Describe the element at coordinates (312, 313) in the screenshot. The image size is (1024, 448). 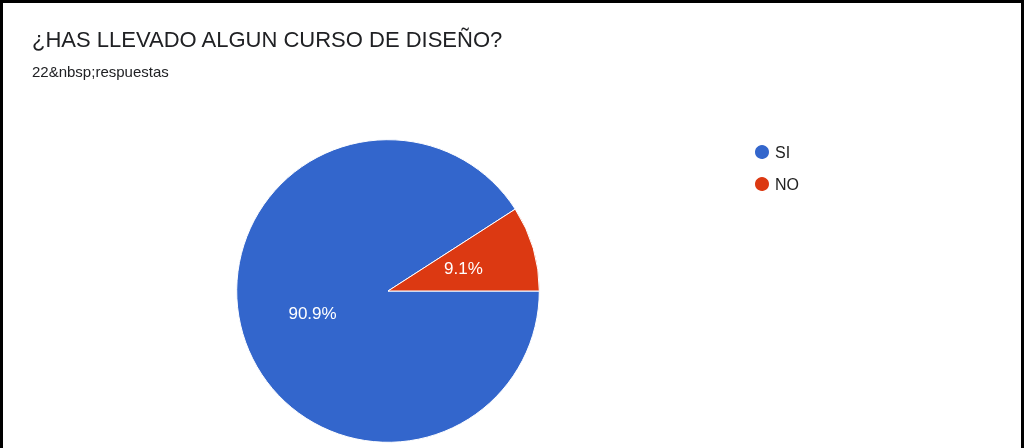
I see `data-label: 90.9%` at that location.